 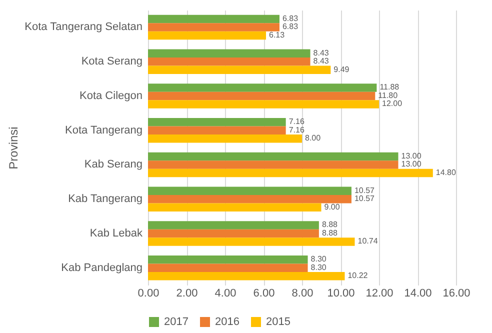 What do you see at coordinates (113, 164) in the screenshot?
I see `y-tick-label: Kab Serang` at bounding box center [113, 164].